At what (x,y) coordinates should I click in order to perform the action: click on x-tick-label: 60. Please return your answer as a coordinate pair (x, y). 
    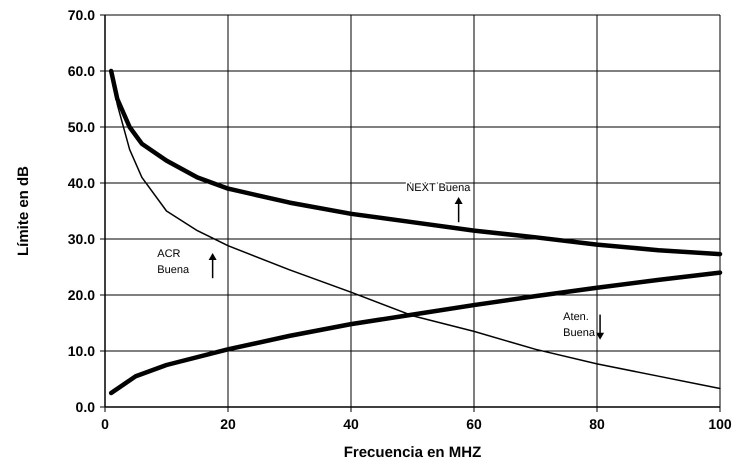
    Looking at the image, I should click on (474, 424).